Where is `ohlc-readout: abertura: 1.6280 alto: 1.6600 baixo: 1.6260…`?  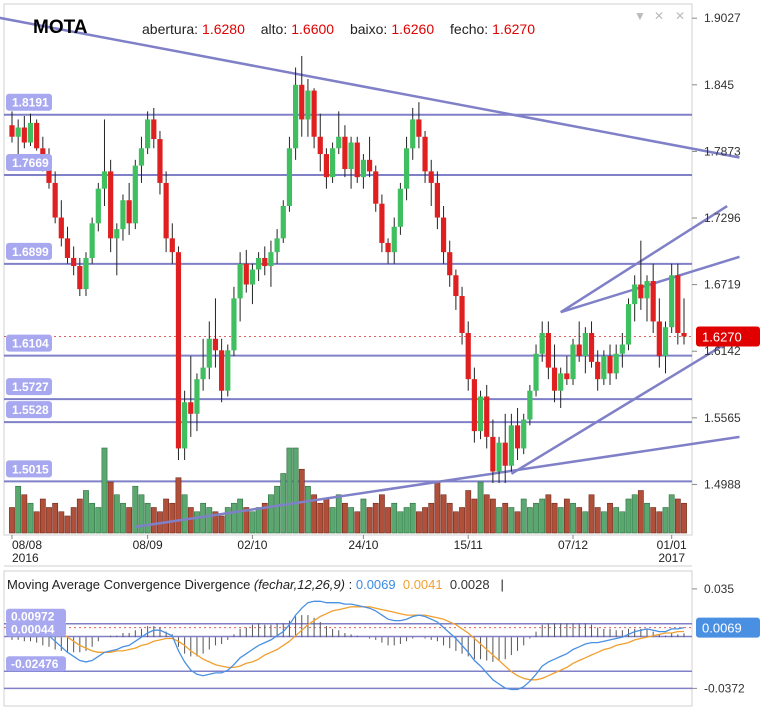 ohlc-readout: abertura: 1.6280 alto: 1.6600 baixo: 1.6260… is located at coordinates (344, 29).